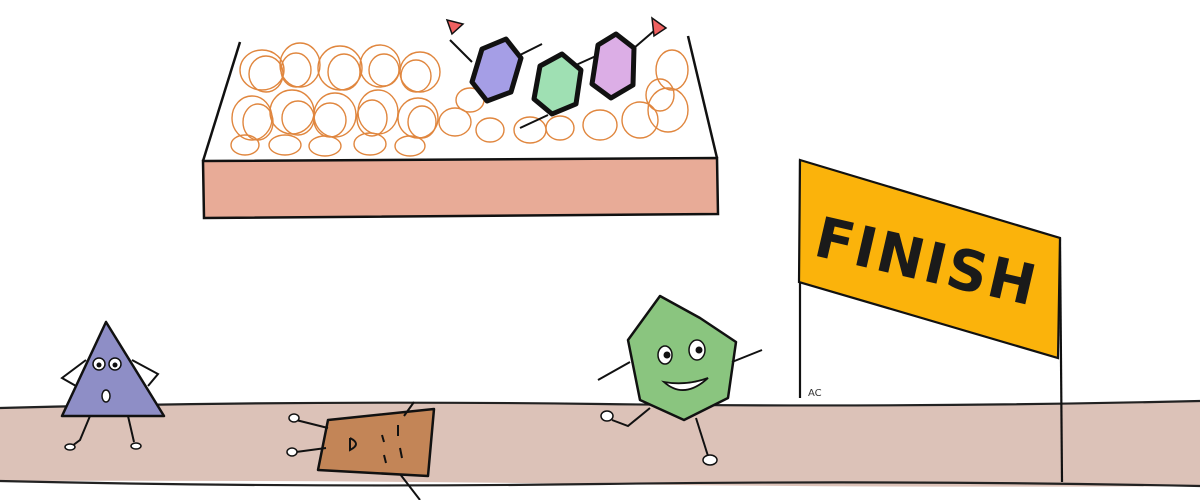 This screenshot has width=1200, height=500. What do you see at coordinates (361, 450) in the screenshot?
I see `fallen-rectangle-character` at bounding box center [361, 450].